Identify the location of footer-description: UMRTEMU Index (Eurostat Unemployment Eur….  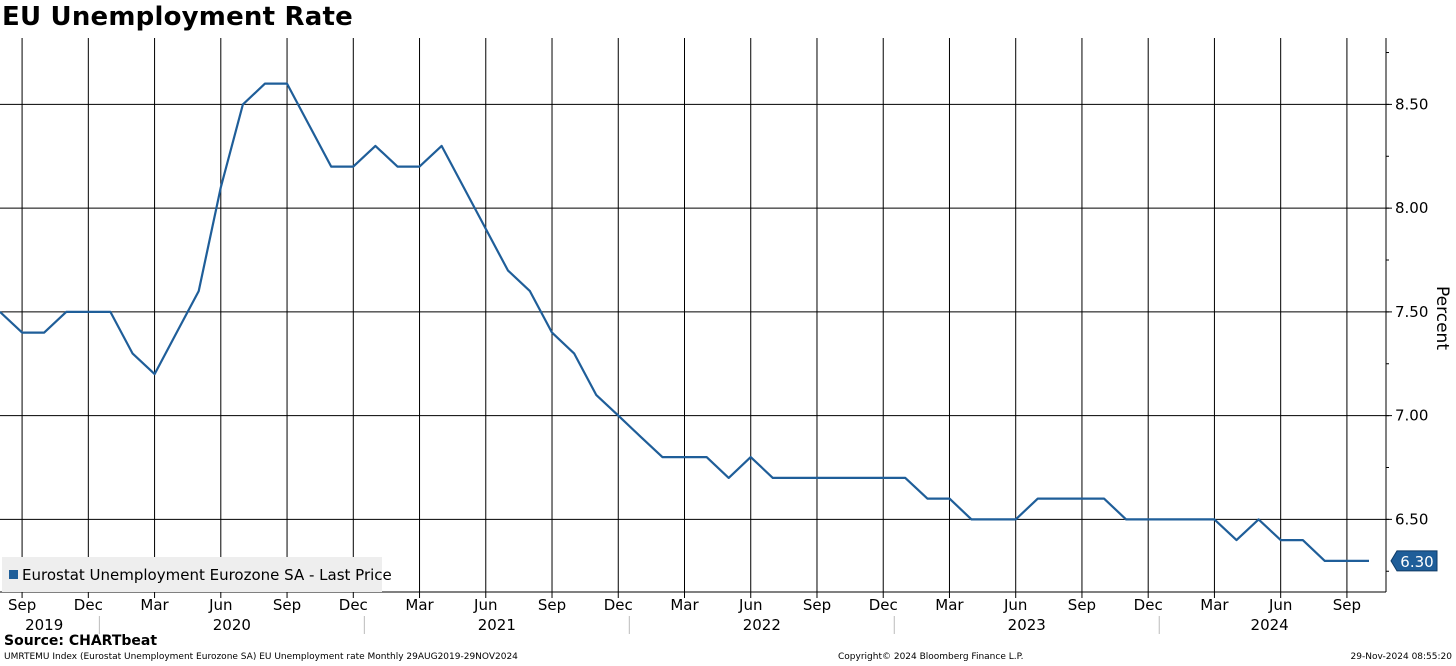
(261, 657).